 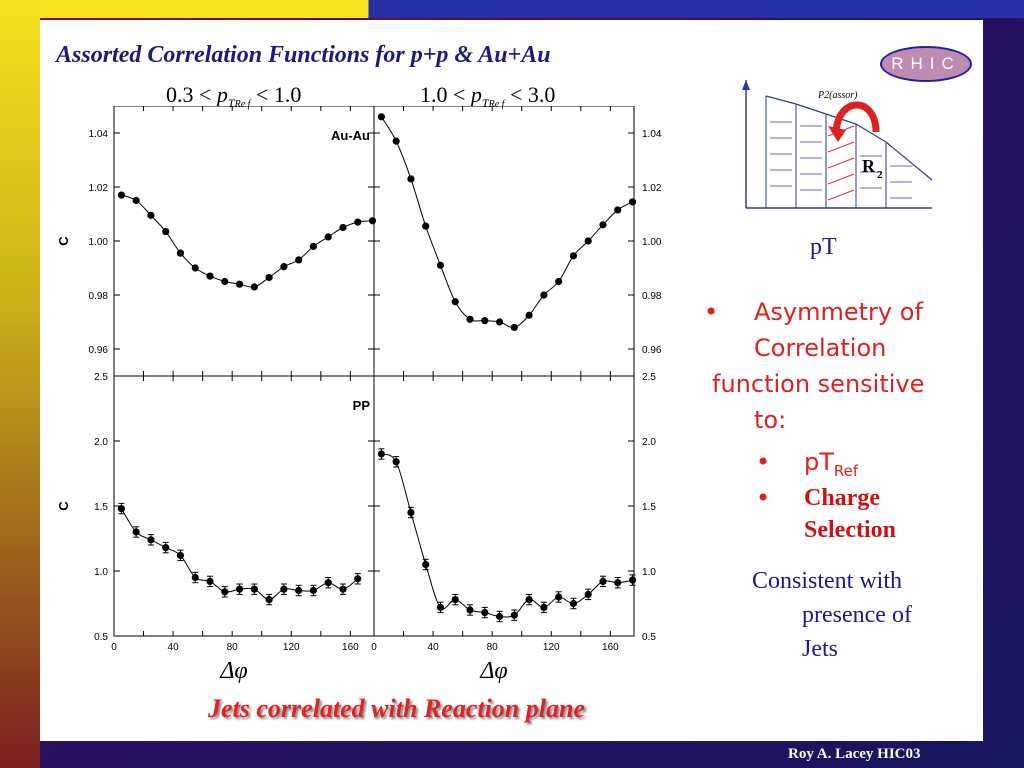 What do you see at coordinates (649, 572) in the screenshot?
I see `y-tick-label: 1.0` at bounding box center [649, 572].